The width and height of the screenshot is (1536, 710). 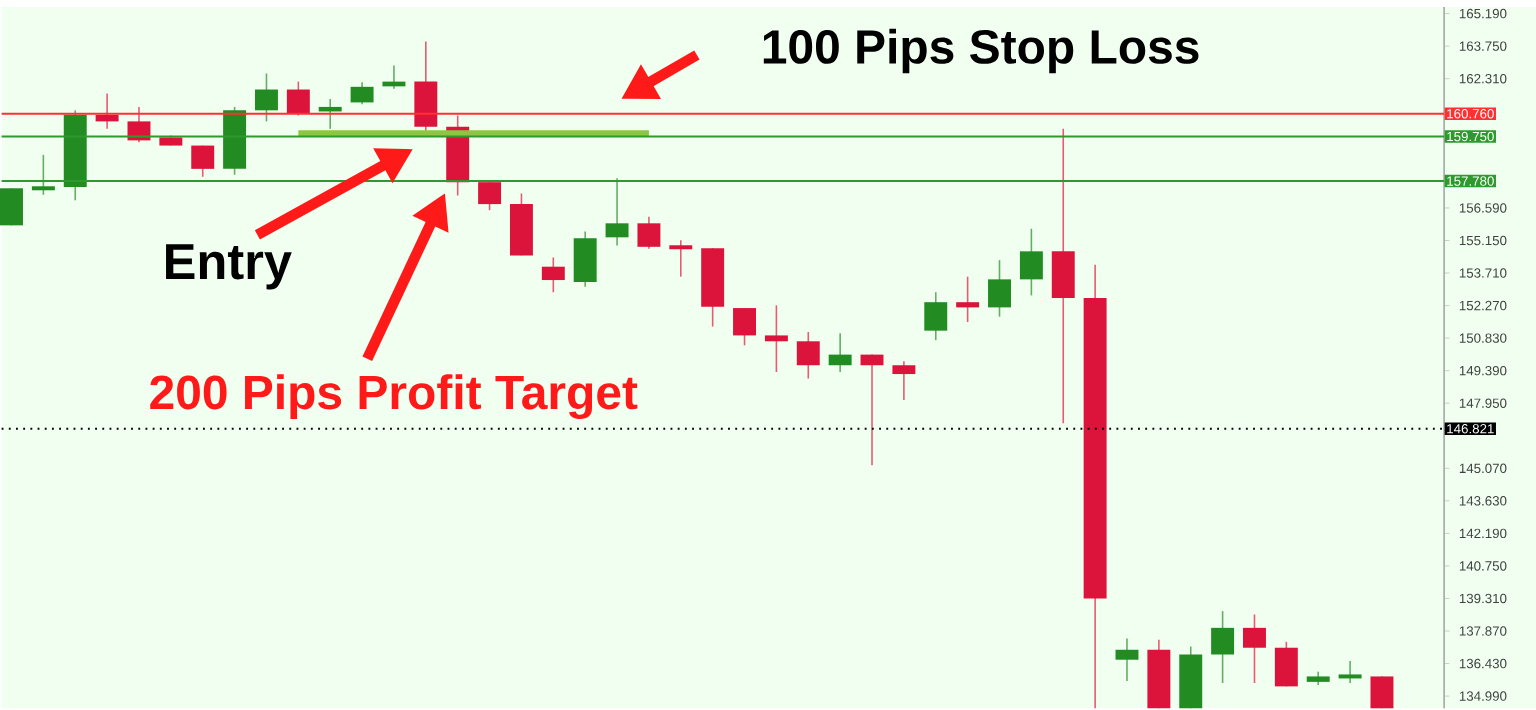 I want to click on annotation: 200 Pips Profit Target, so click(x=394, y=397).